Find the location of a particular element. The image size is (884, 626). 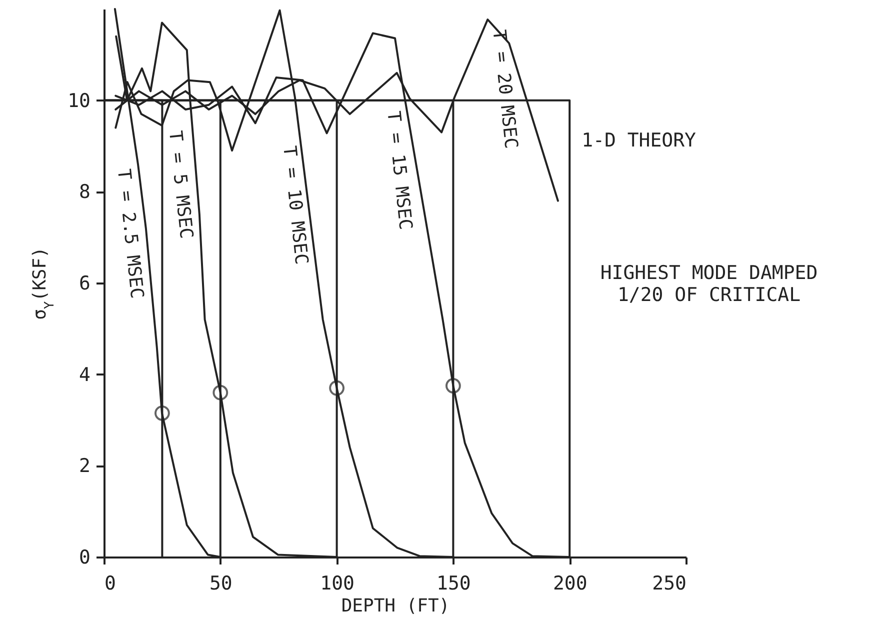

y-tick-label: 10 is located at coordinates (79, 101).